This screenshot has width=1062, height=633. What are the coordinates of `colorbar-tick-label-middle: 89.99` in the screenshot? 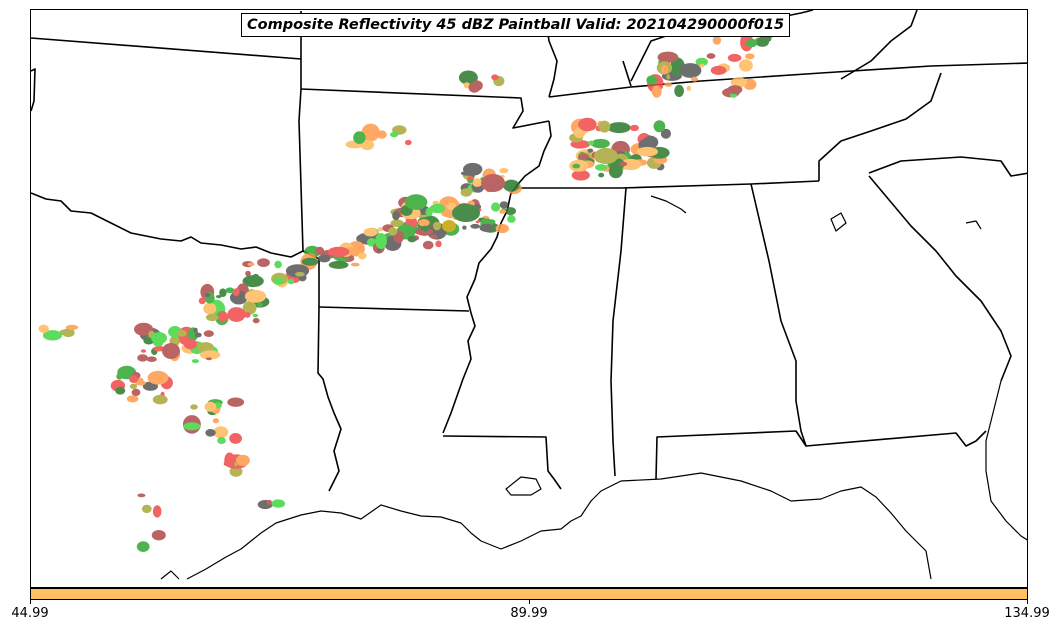 It's located at (529, 613).